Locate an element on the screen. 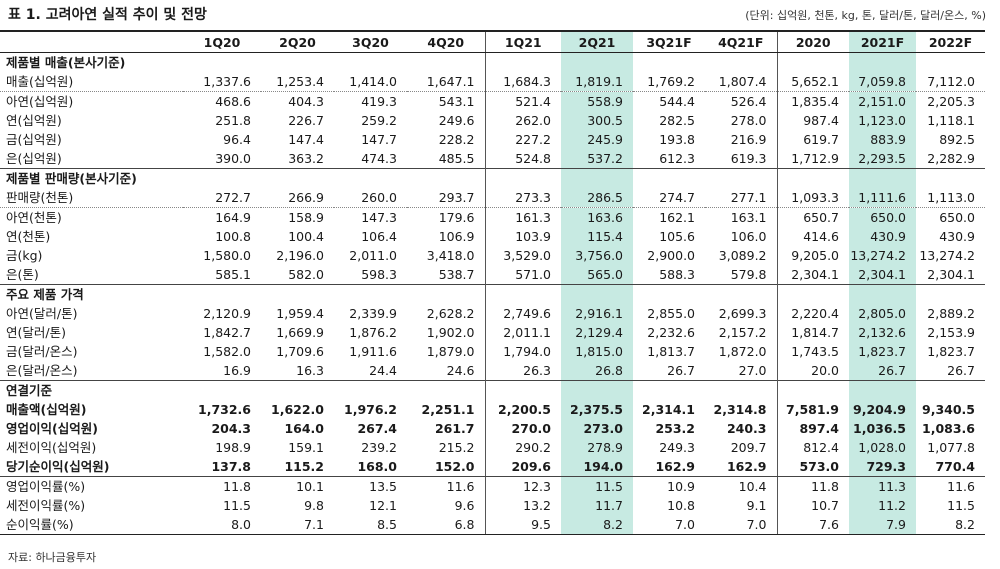  section-header-row: 연결기준 is located at coordinates (492, 390).